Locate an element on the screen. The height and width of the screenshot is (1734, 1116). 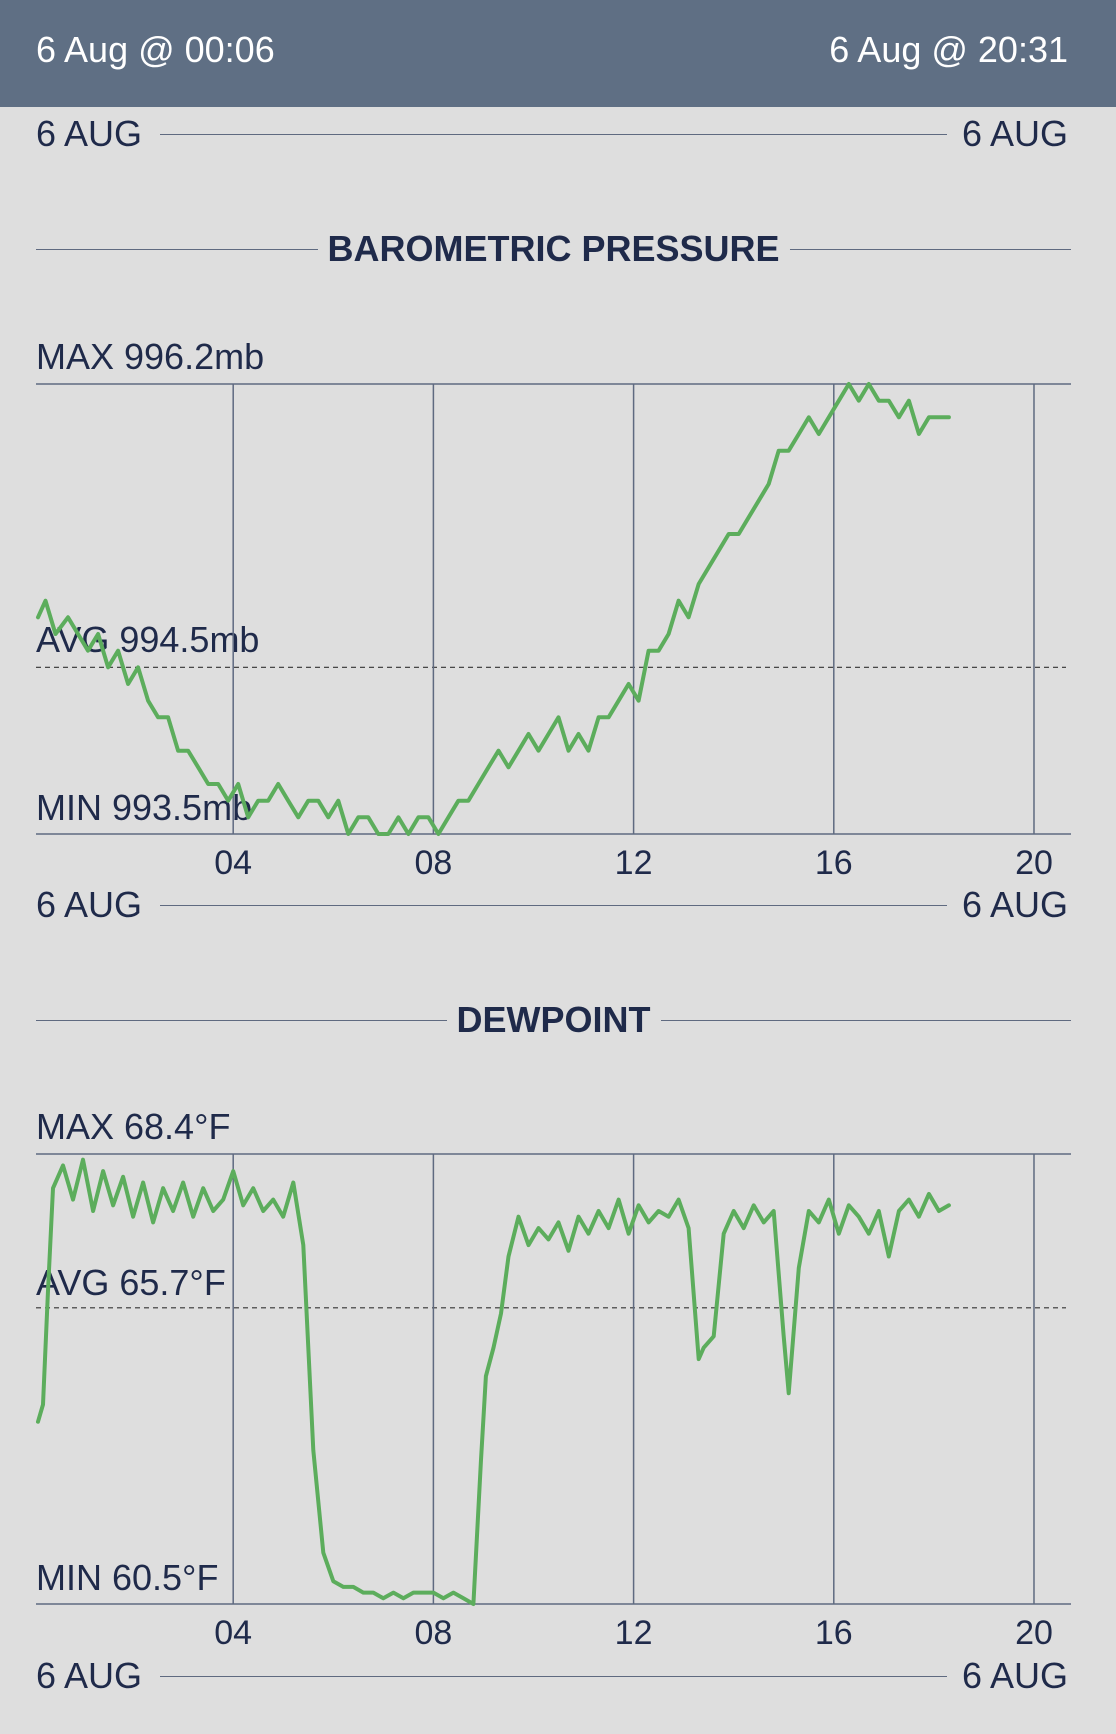
dewpoint-min-label: MIN 60.5°F is located at coordinates (127, 1577).